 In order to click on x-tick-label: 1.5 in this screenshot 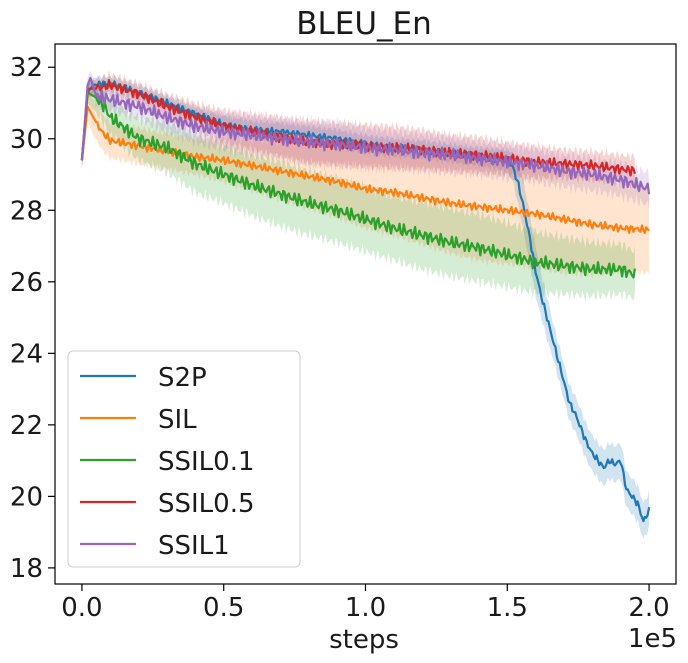, I will do `click(507, 608)`.